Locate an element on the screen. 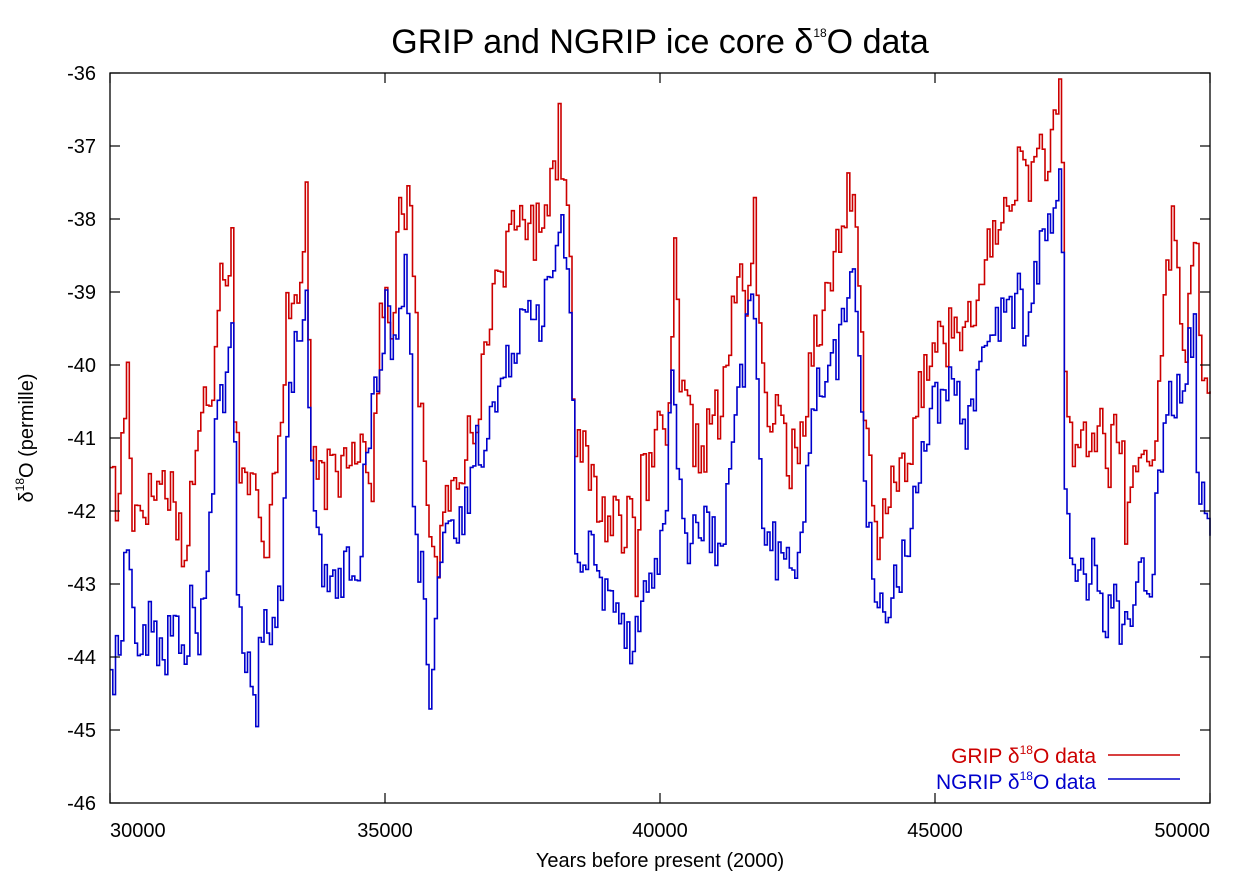 This screenshot has width=1250, height=875. y-tick-label: -46 is located at coordinates (81, 804).